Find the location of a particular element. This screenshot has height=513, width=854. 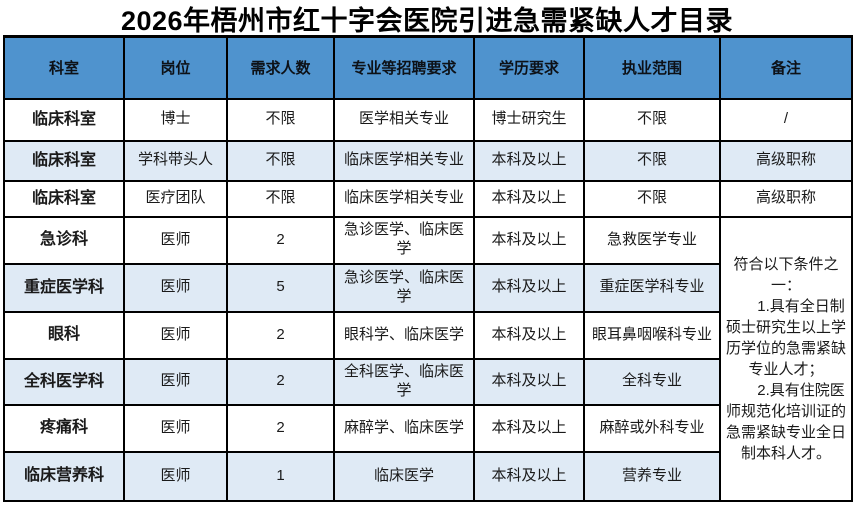

table-header: 科室 岗位 需求人数 专业等招聘要求 学历要求 执业范围 备注 is located at coordinates (428, 67).